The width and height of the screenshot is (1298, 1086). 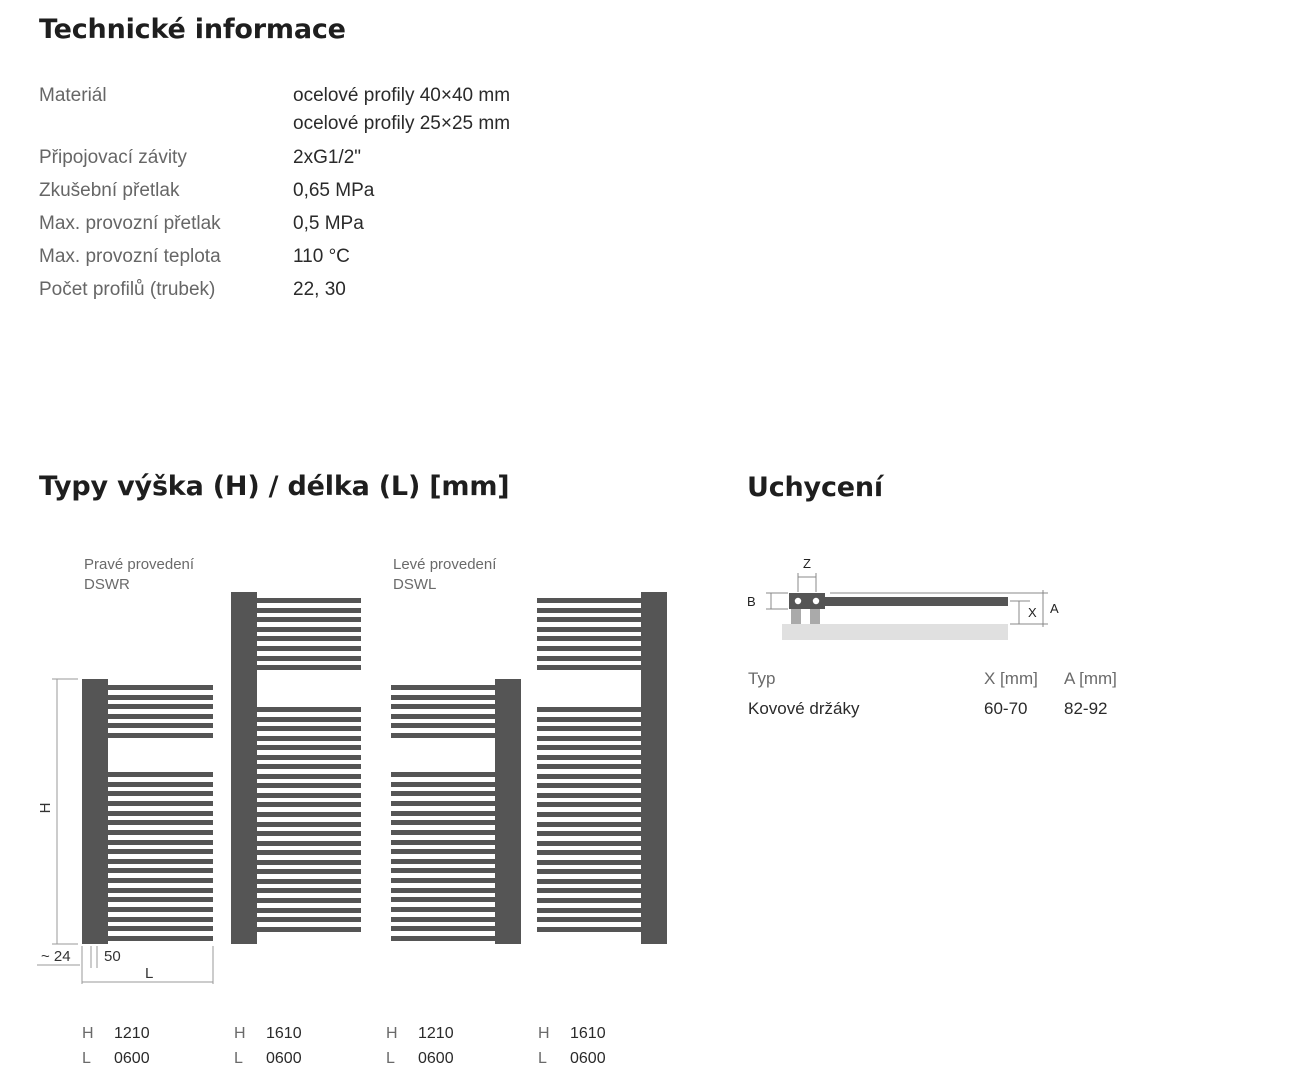 What do you see at coordinates (1090, 678) in the screenshot?
I see `header-a: A [mm]` at bounding box center [1090, 678].